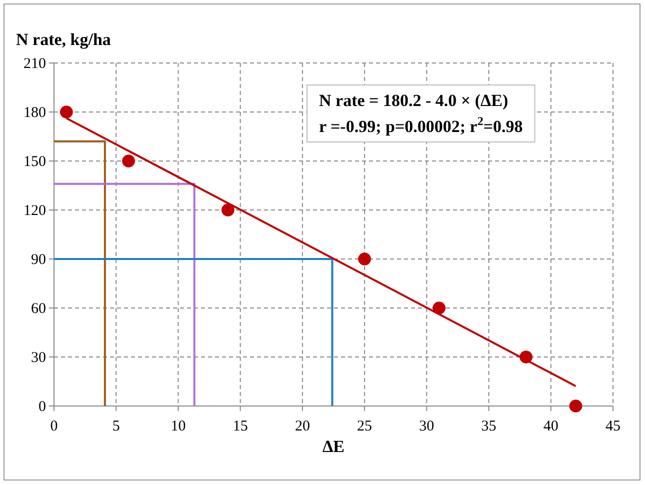 Image resolution: width=645 pixels, height=485 pixels. Describe the element at coordinates (38, 260) in the screenshot. I see `y-tick-label: 90` at that location.